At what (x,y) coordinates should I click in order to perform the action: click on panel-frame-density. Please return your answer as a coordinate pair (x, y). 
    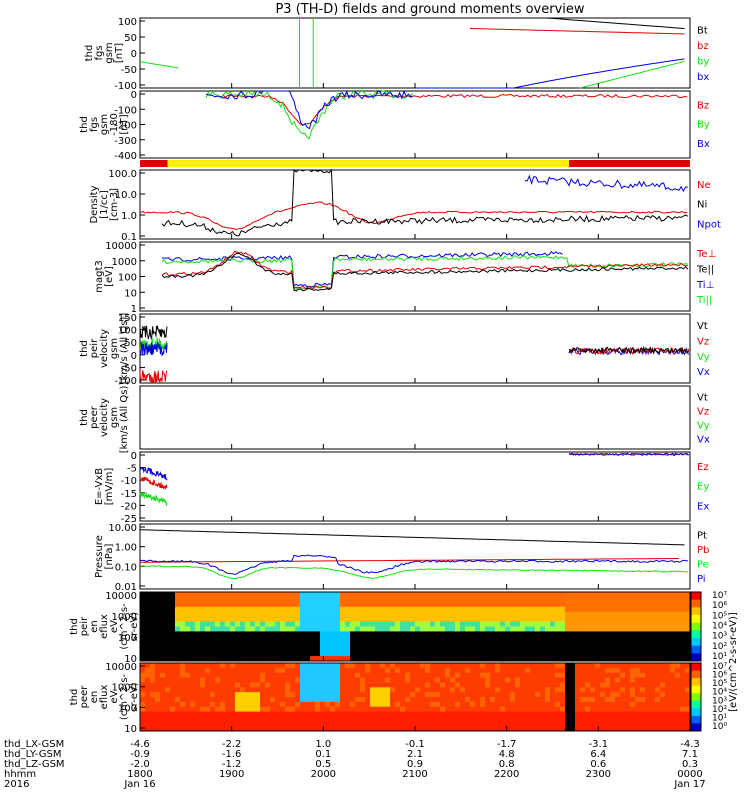
    Looking at the image, I should click on (415, 204).